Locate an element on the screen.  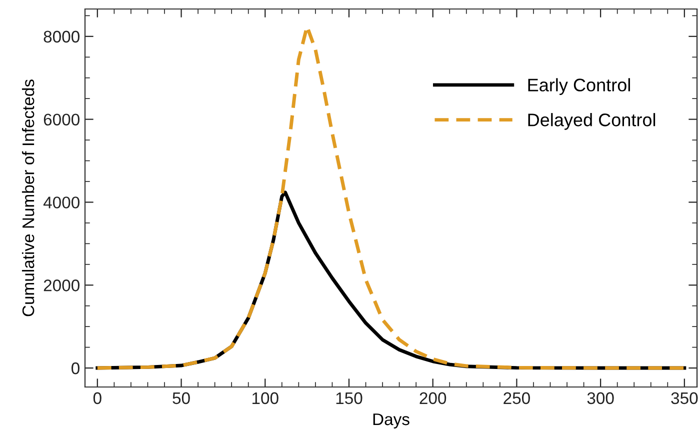
x-tick-label: 150 is located at coordinates (349, 398).